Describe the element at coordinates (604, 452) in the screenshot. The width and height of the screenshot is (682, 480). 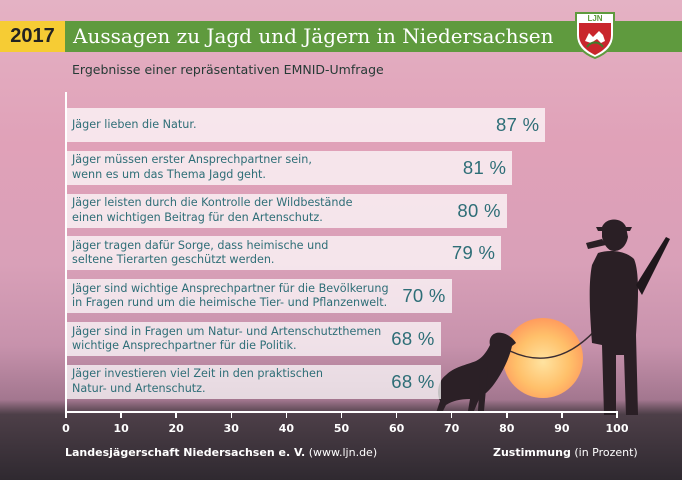
I see `x-axis-label-unit: (in Prozent)` at that location.